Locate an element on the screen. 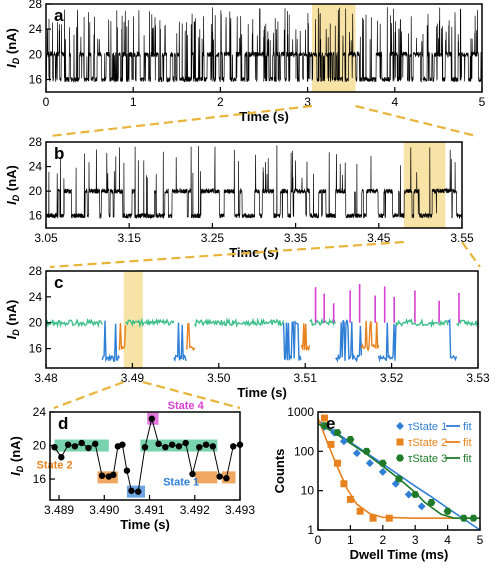  y-tick-label: 1000 is located at coordinates (300, 412).